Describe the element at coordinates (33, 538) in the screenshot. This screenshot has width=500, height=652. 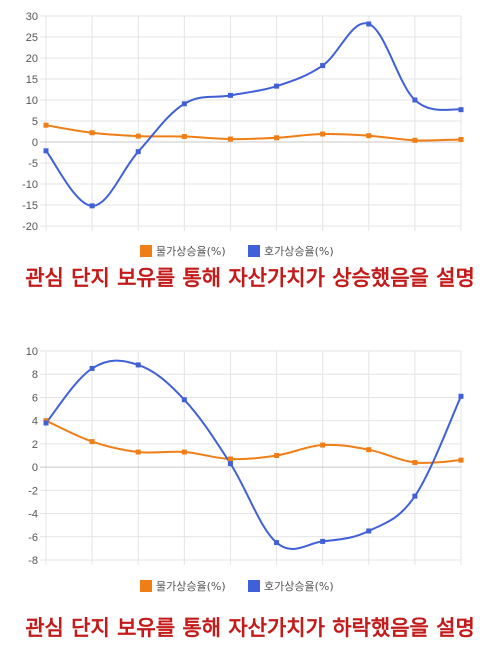
I see `y-tick-label: -6` at that location.